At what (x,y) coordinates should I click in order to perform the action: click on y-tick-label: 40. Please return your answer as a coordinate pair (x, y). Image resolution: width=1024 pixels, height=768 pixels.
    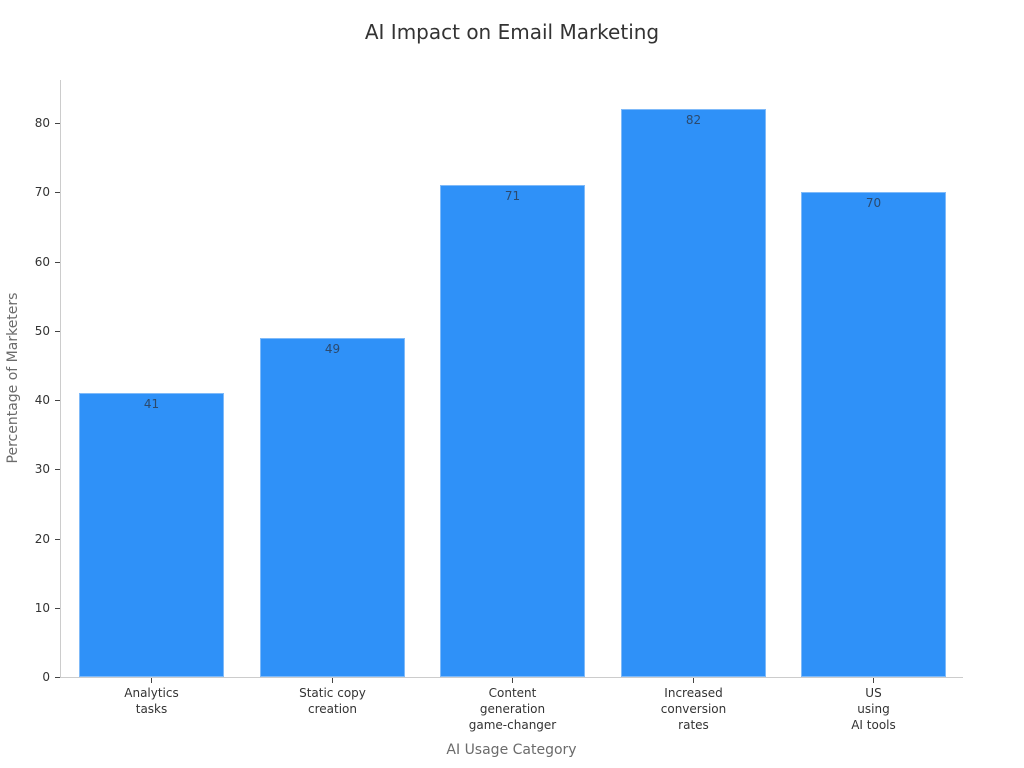
    Looking at the image, I should click on (42, 400).